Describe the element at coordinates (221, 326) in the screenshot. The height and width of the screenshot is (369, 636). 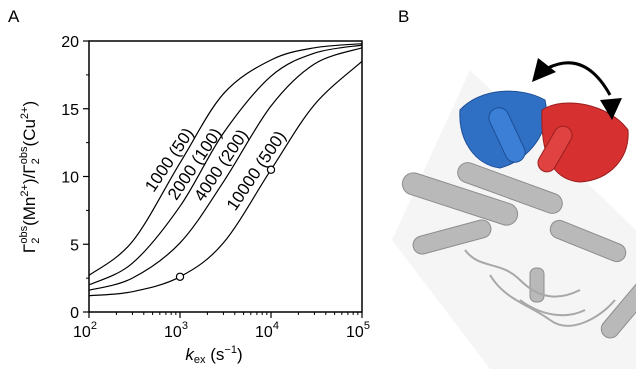
I see `x-ticks: 10² 10³ 10⁴ 10⁵` at that location.